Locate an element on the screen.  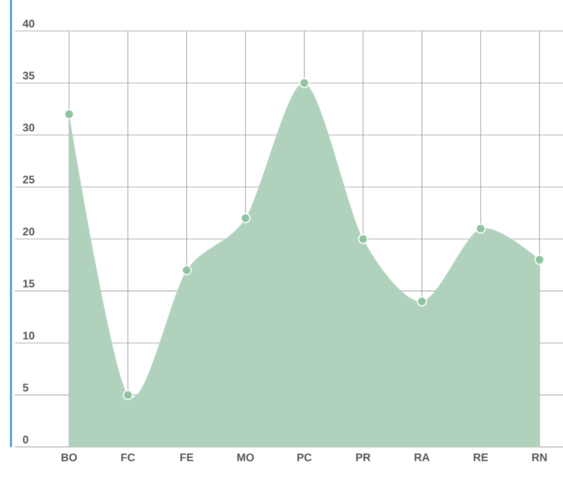
x-tick-label: RN is located at coordinates (539, 458).